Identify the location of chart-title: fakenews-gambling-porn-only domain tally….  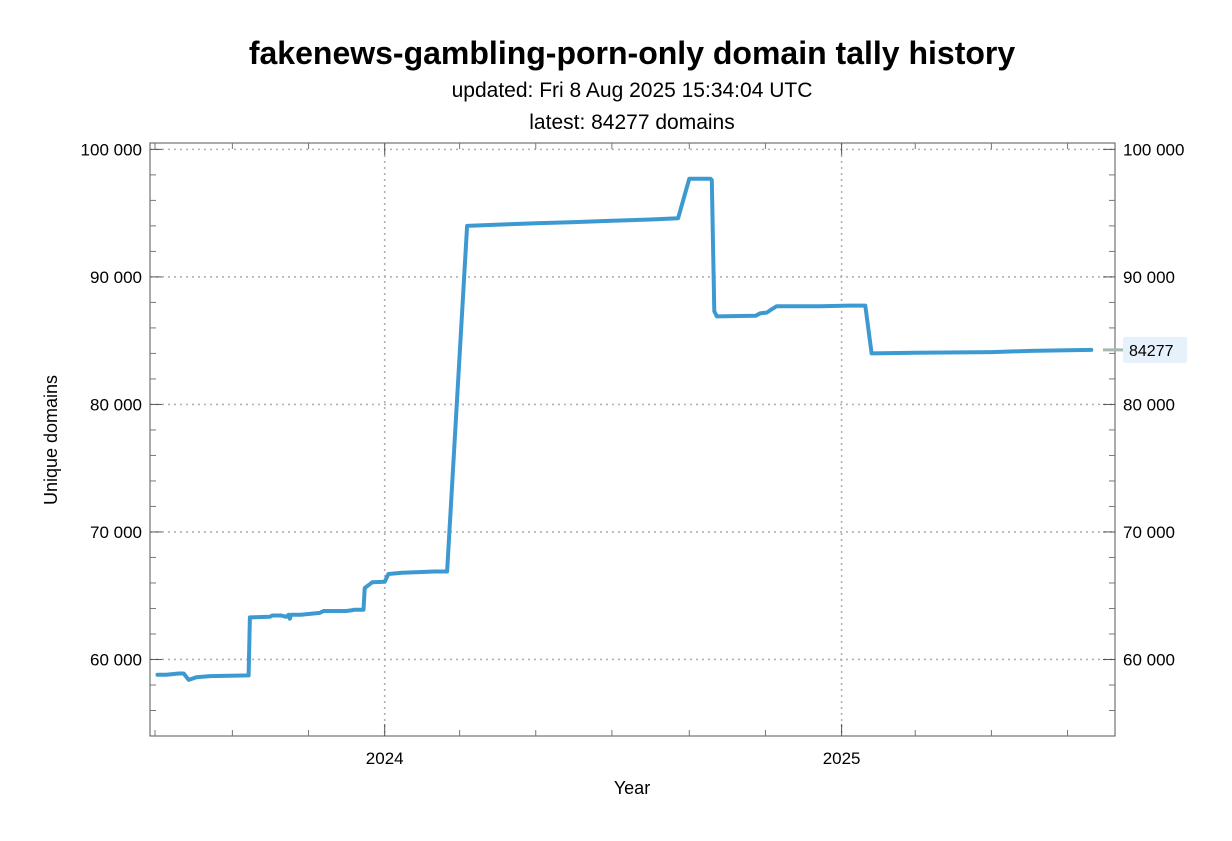
(632, 53).